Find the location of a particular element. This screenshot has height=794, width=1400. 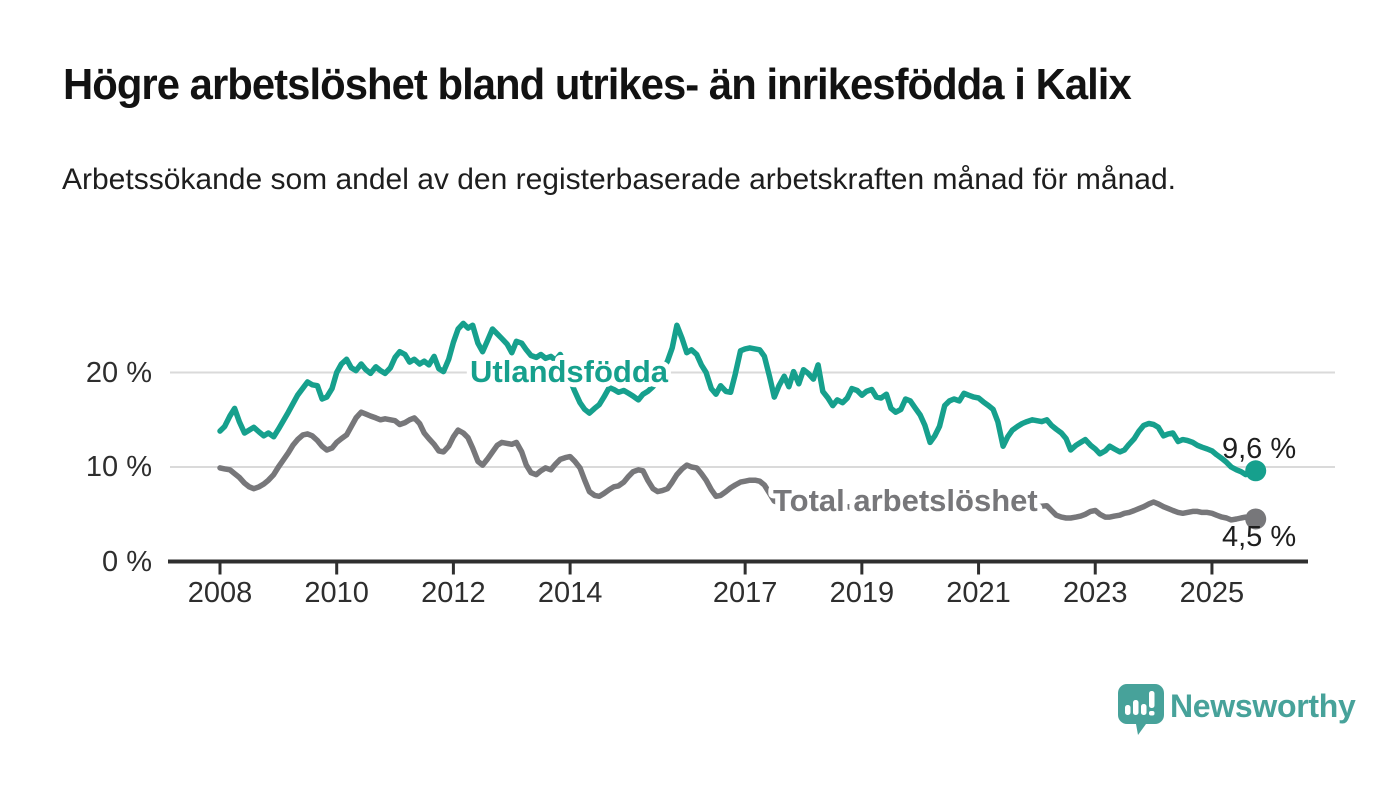

end-value-label-total: 4,5 % is located at coordinates (1259, 537).